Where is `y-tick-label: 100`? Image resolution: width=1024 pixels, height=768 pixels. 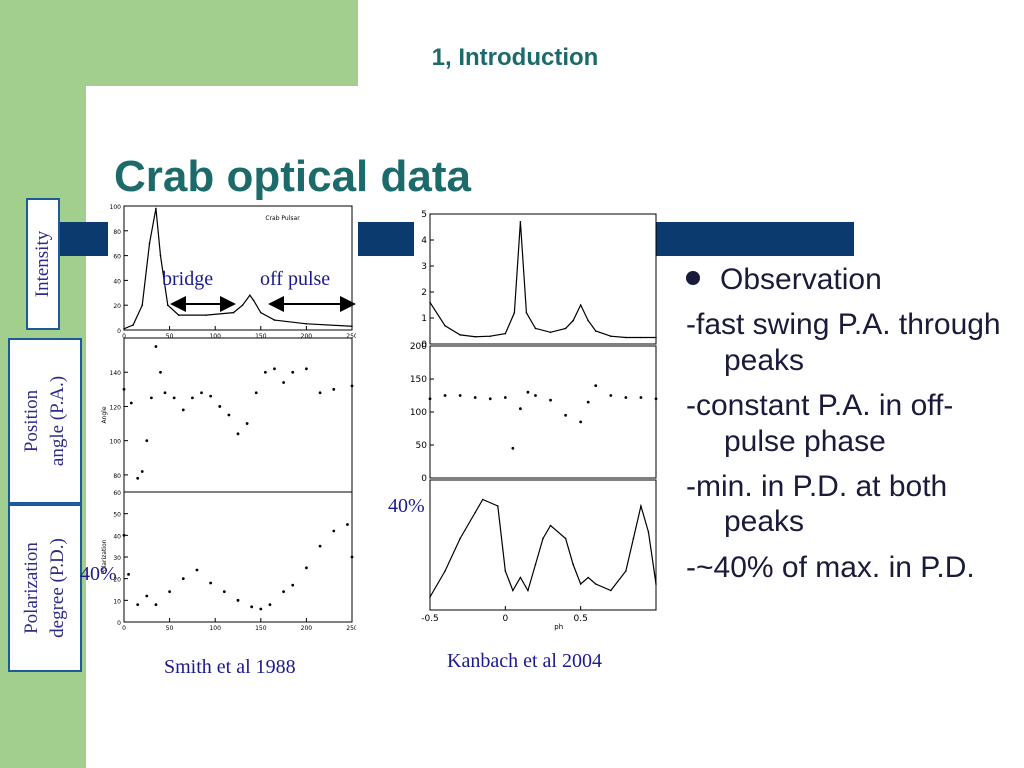 y-tick-label: 100 is located at coordinates (418, 413).